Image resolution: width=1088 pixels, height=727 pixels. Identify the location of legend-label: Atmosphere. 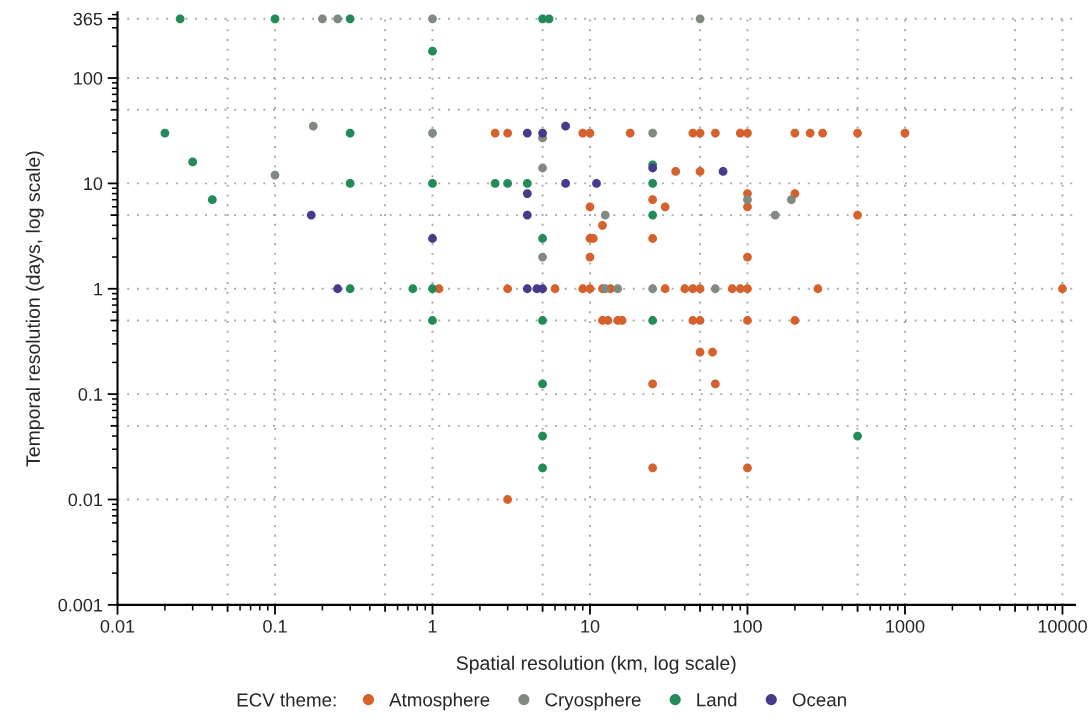
(439, 701).